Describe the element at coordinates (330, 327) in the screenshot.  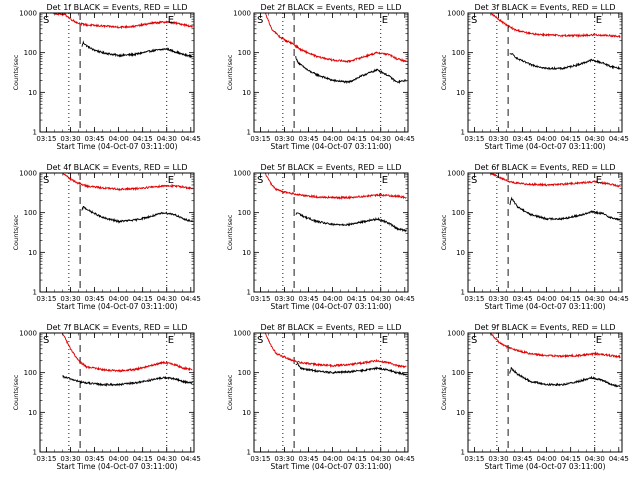
I see `panel-title: Det 8f BLACK = Events, RED = LLD` at that location.